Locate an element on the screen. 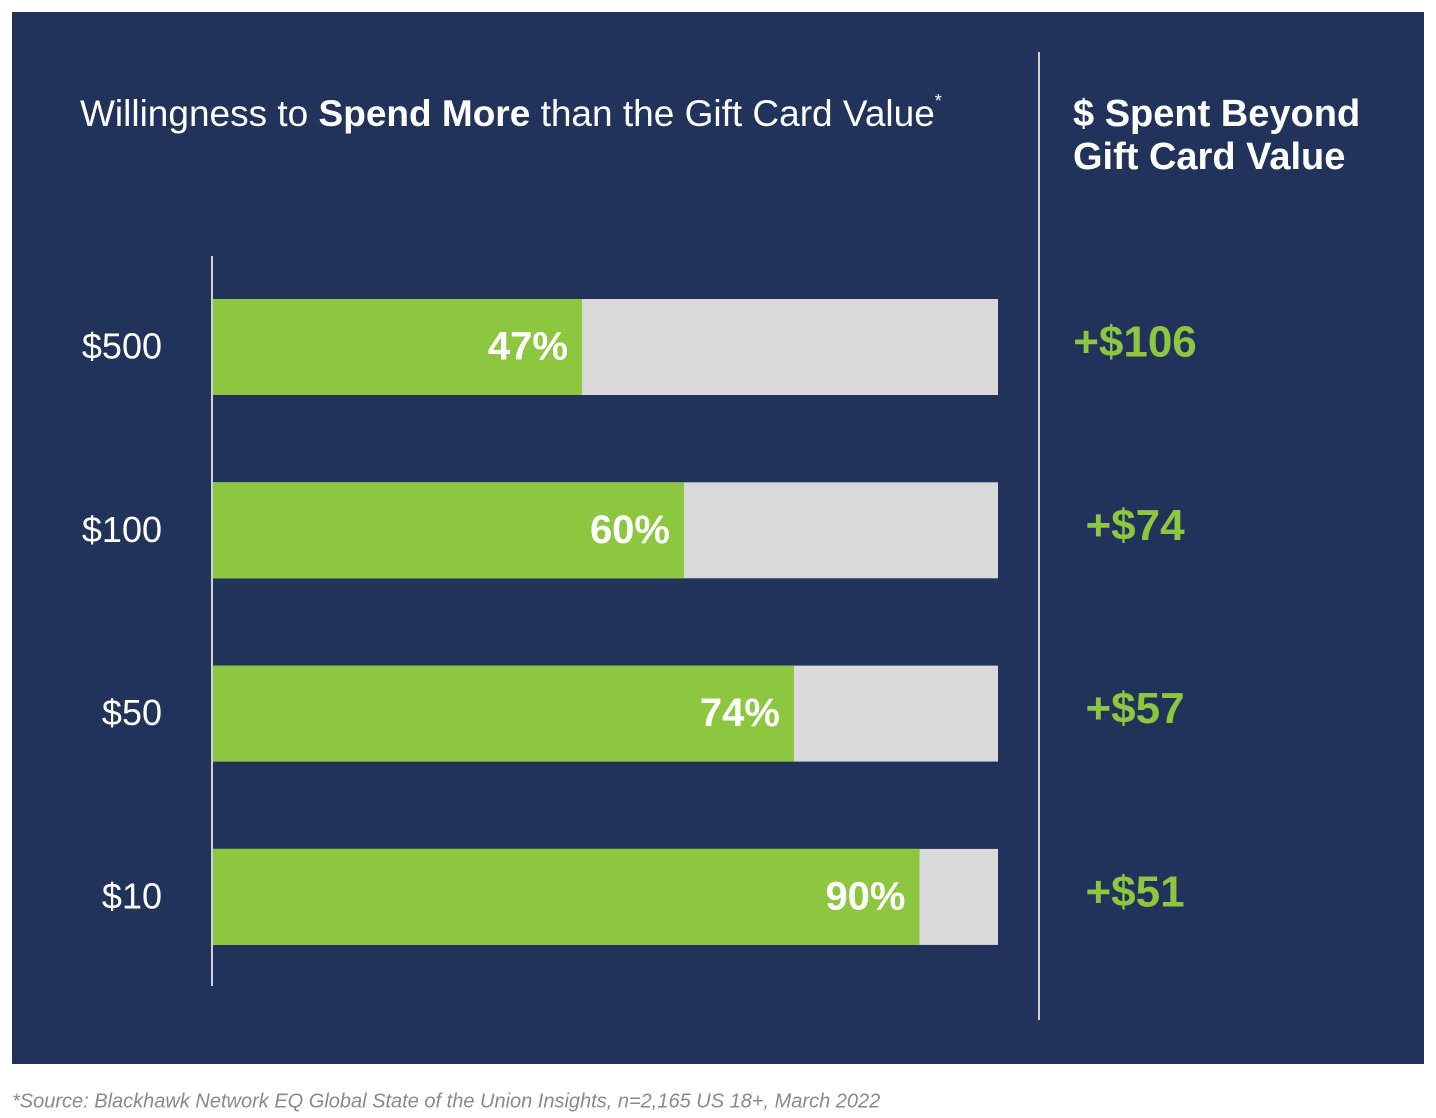  value-label: 74% is located at coordinates (740, 713).